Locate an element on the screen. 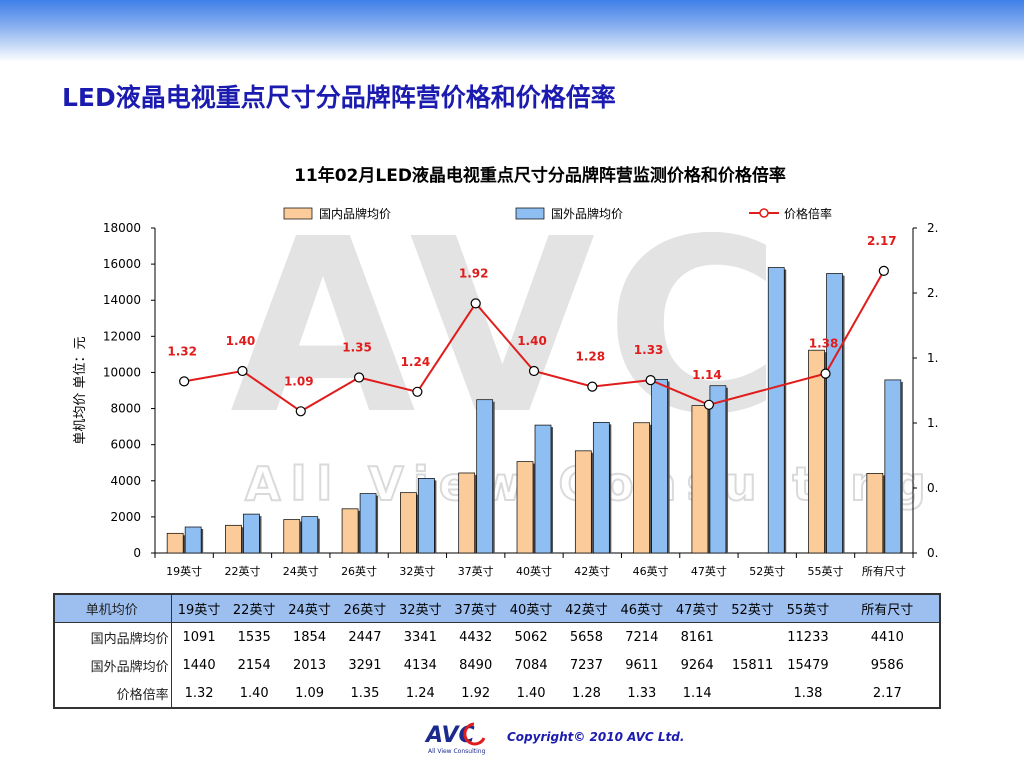  table-cell: 3291 is located at coordinates (365, 665).